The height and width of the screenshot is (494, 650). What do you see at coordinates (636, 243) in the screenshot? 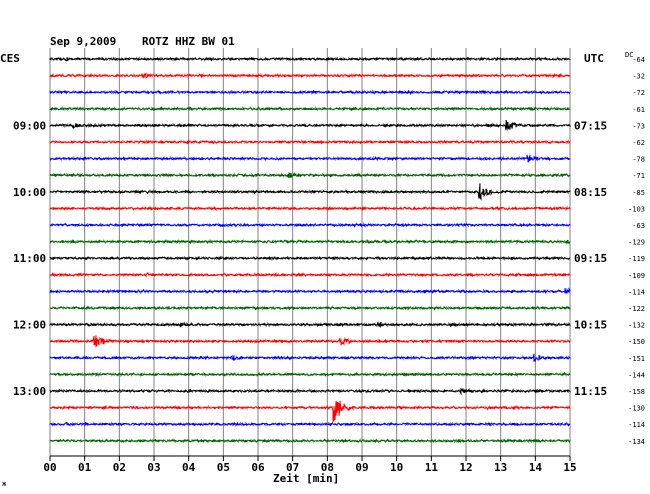
I see `dc-offset-label: -129` at bounding box center [636, 243].